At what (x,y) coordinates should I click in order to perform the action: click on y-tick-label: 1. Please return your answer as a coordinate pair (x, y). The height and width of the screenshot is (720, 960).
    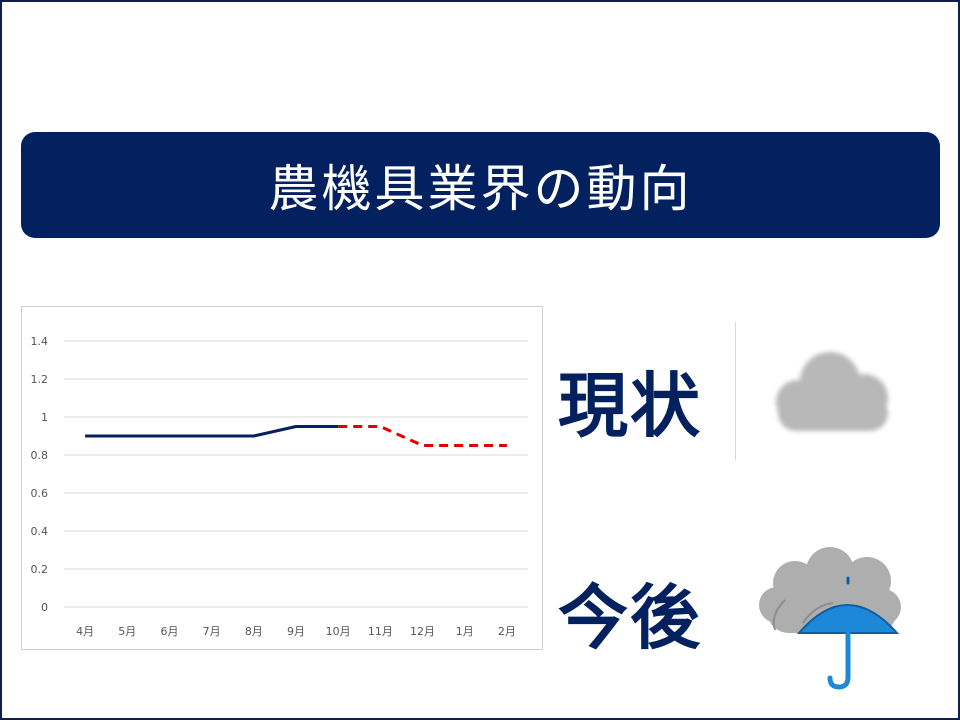
    Looking at the image, I should click on (44, 417).